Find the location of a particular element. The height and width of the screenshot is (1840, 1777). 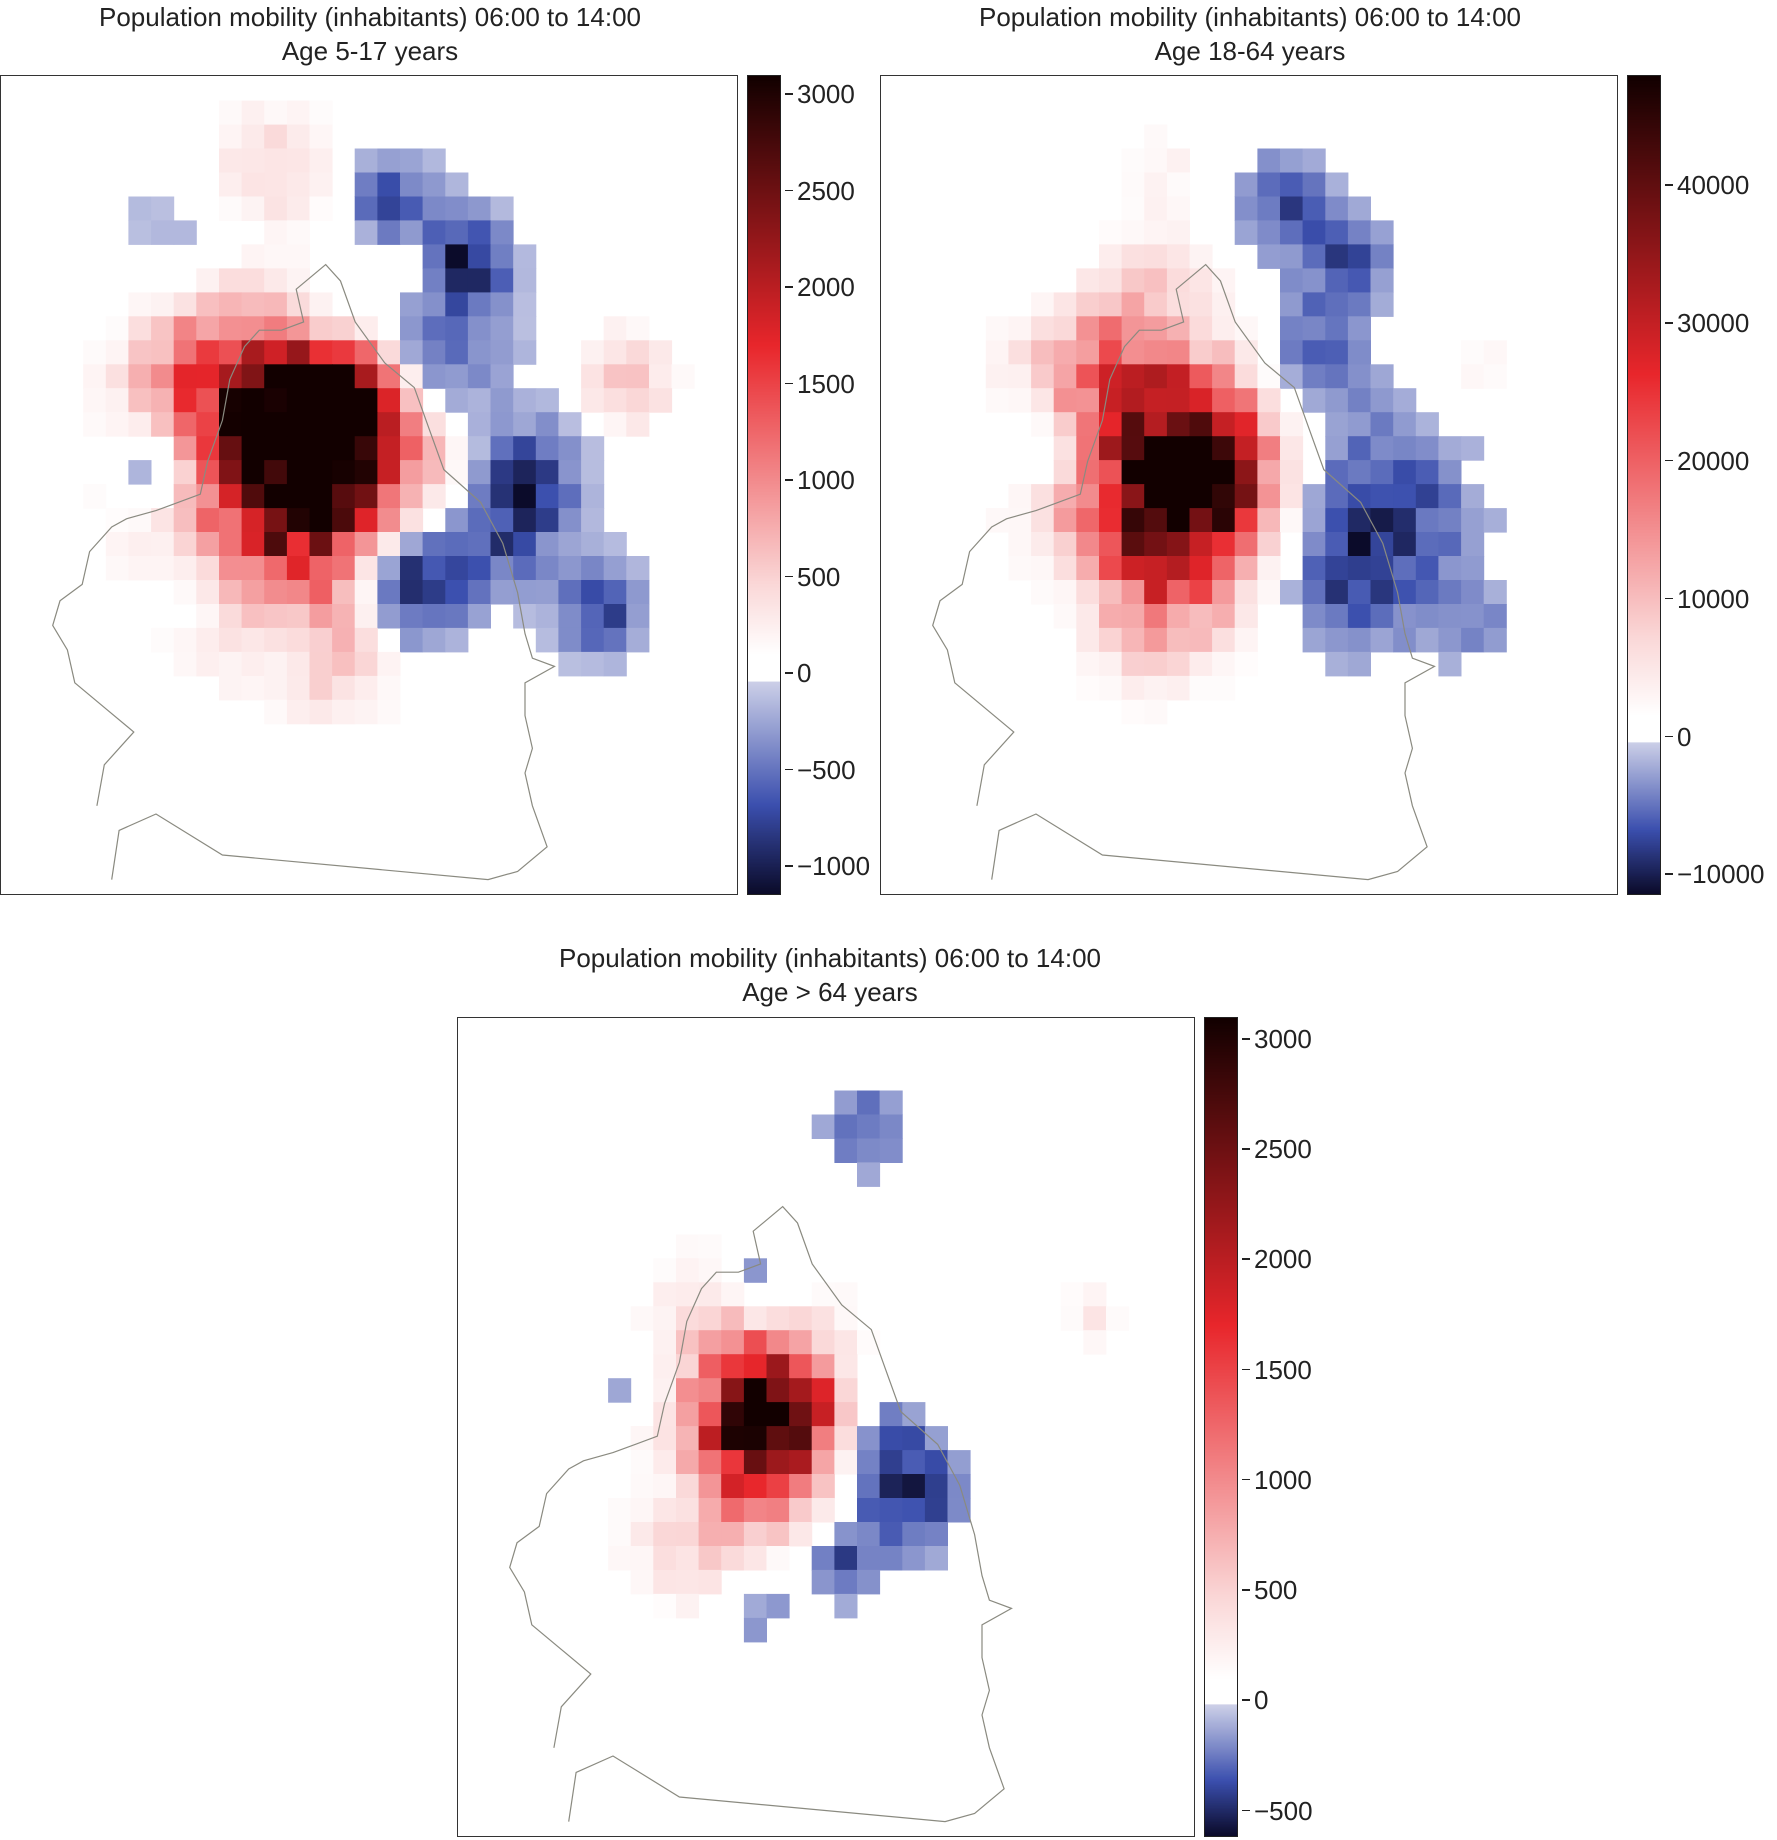

panel-2-subtitle: Age 18-64 years is located at coordinates (1250, 51).